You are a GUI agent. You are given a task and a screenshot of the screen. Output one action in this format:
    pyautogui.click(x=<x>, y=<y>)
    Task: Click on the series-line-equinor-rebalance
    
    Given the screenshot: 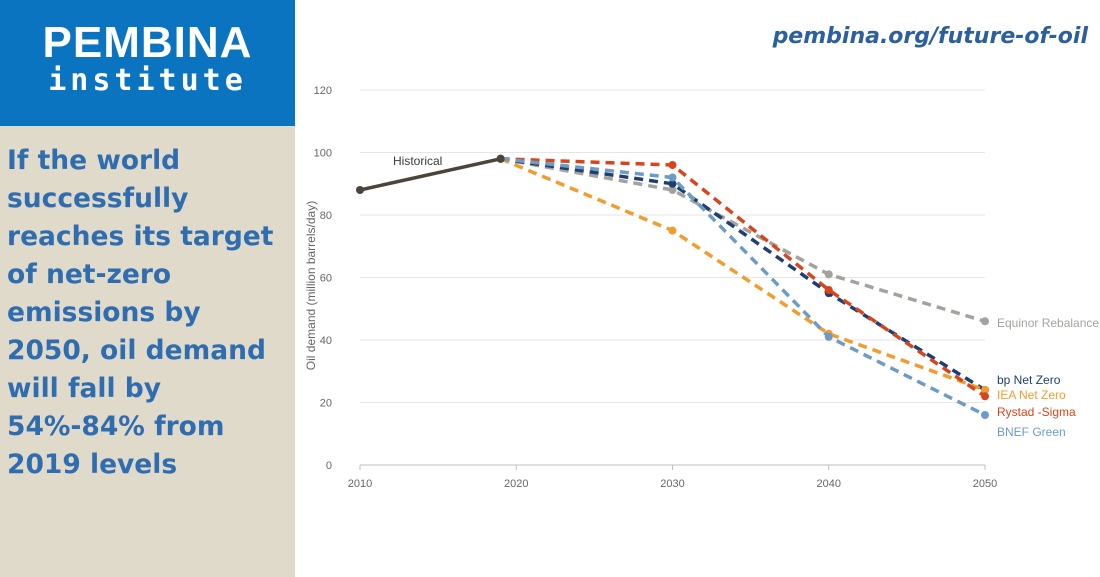 What is the action you would take?
    pyautogui.click(x=743, y=240)
    